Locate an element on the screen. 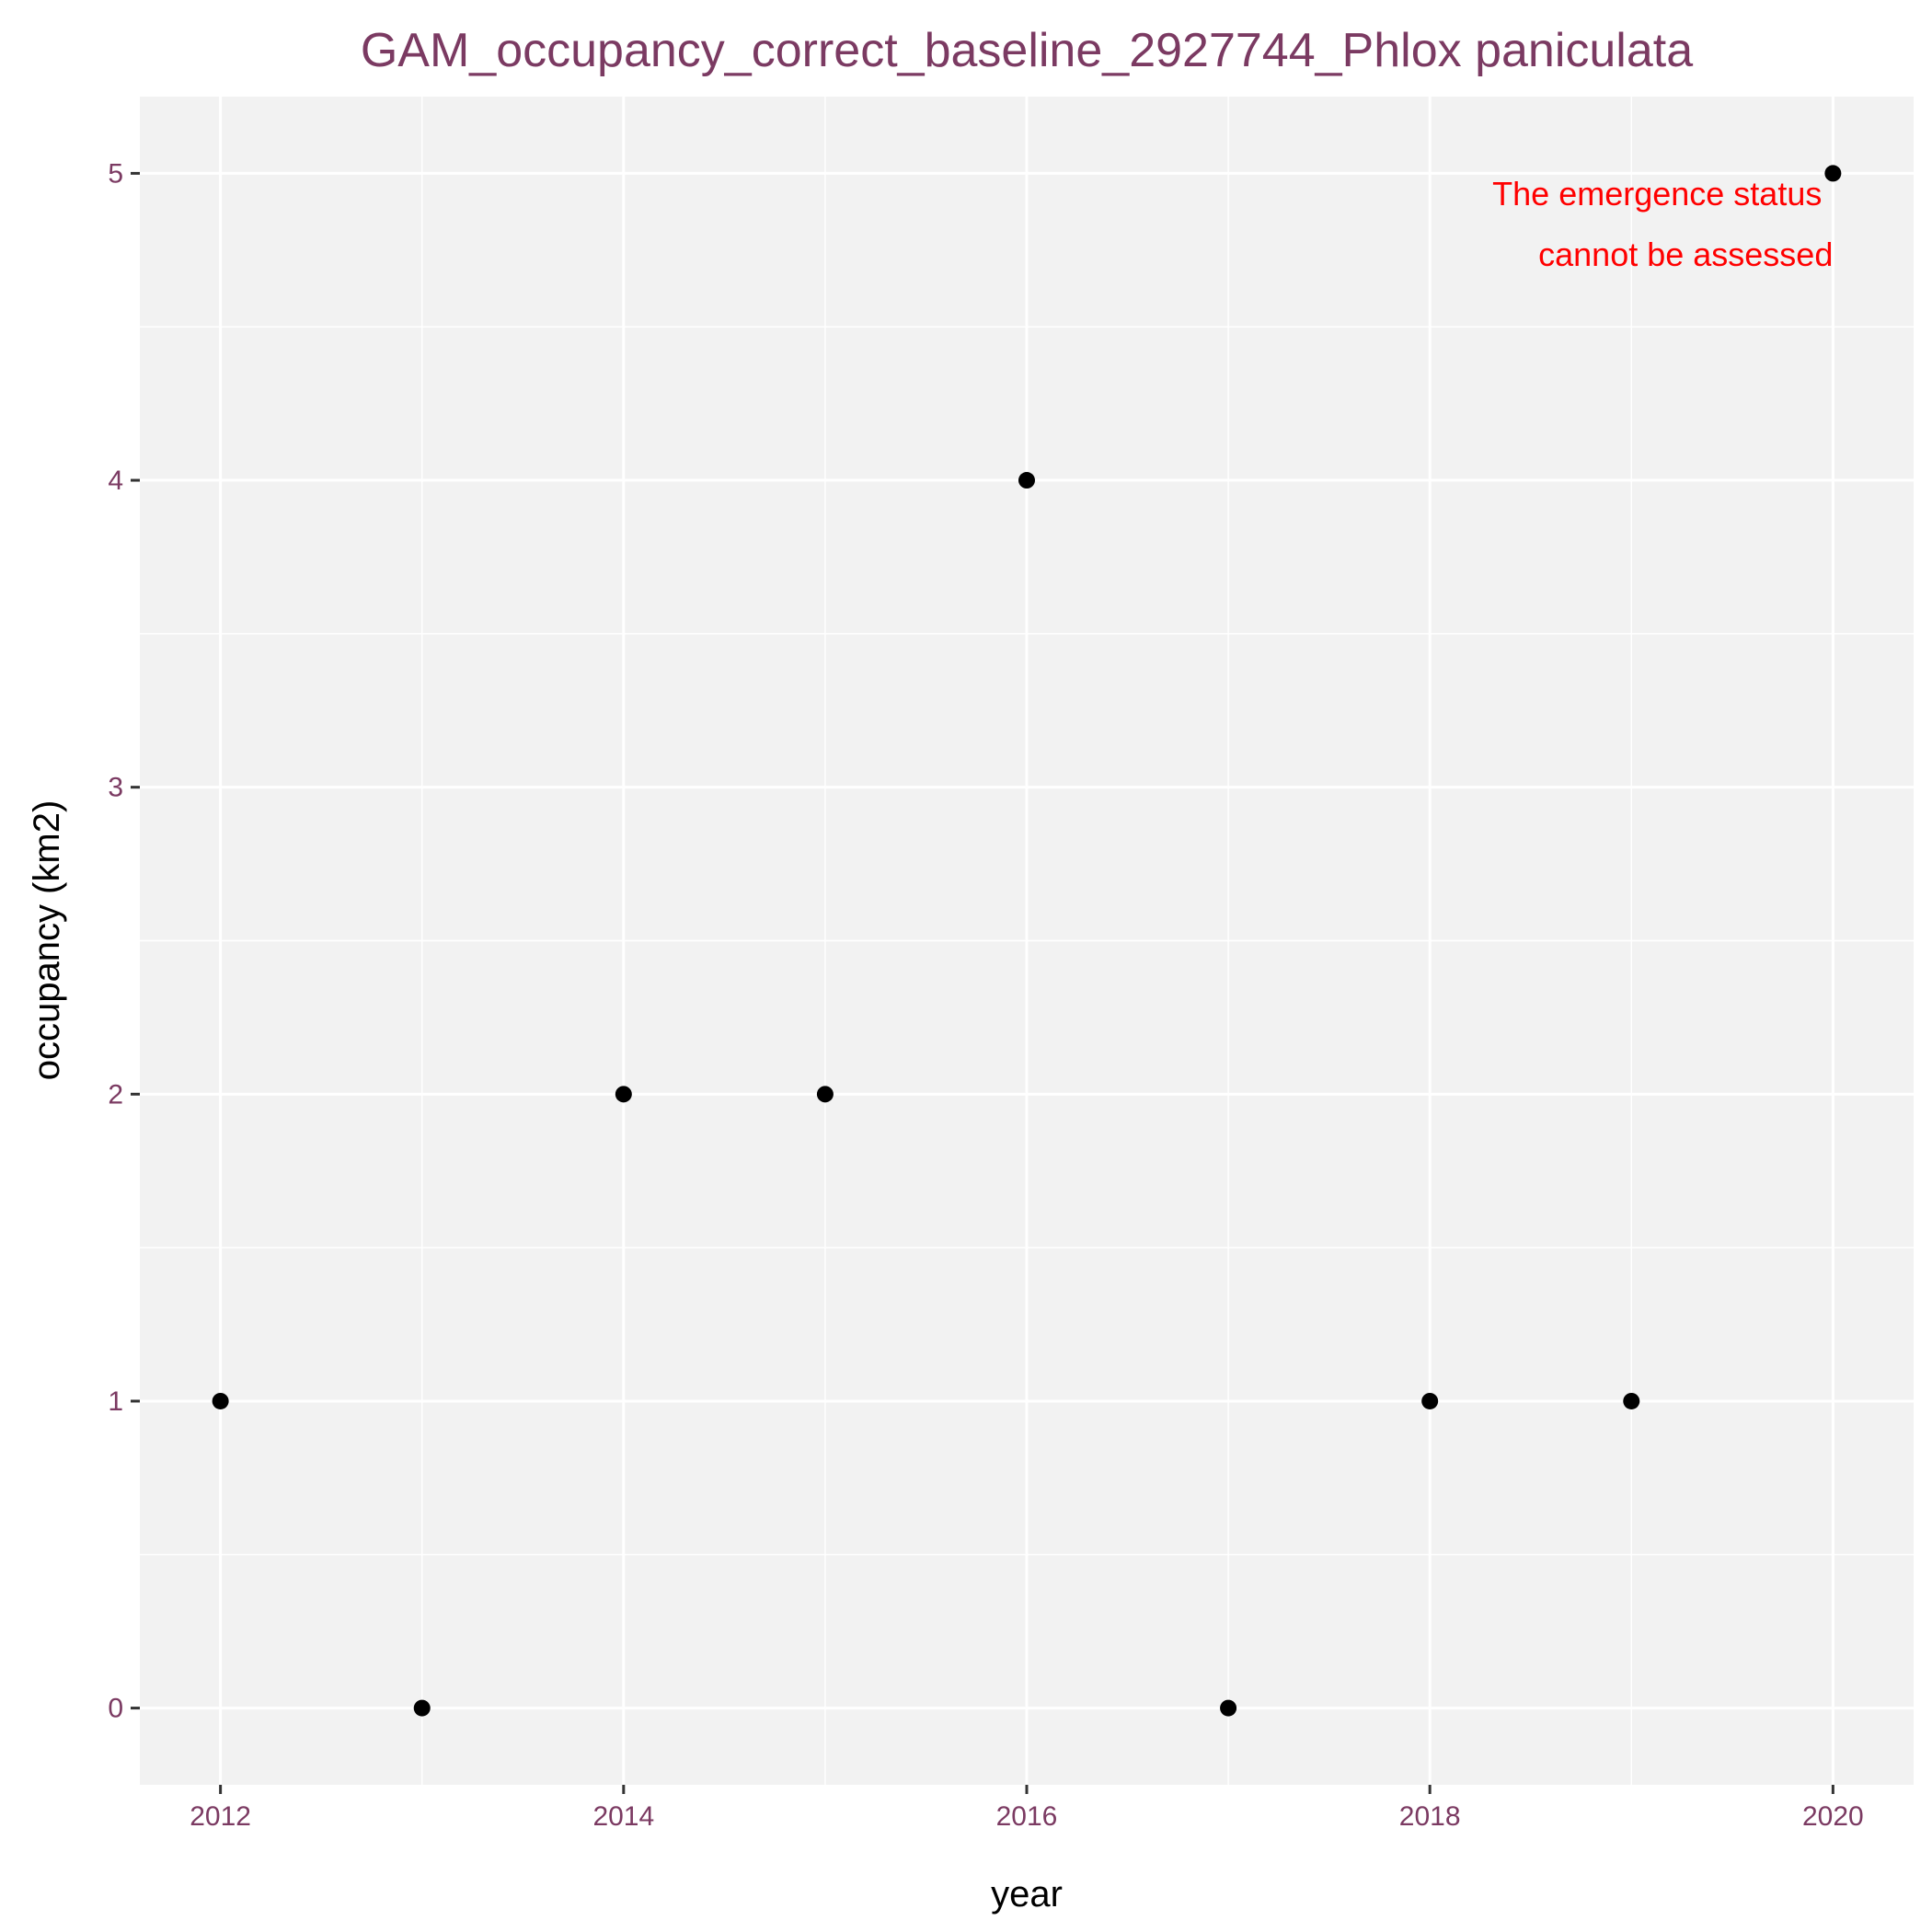  y-axis: 0 1 2 3 4 5 is located at coordinates (124, 941).